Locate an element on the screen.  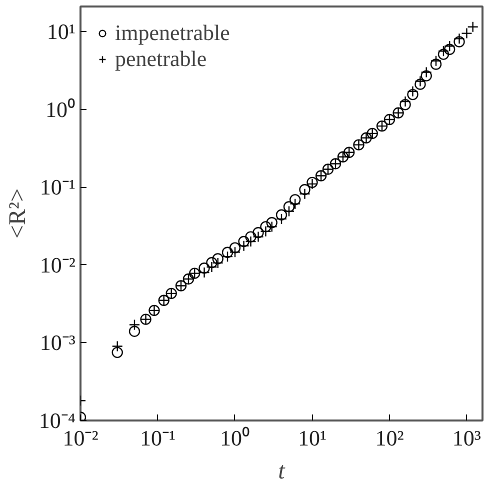
y-tick-label: 10⁰ is located at coordinates (61, 109).